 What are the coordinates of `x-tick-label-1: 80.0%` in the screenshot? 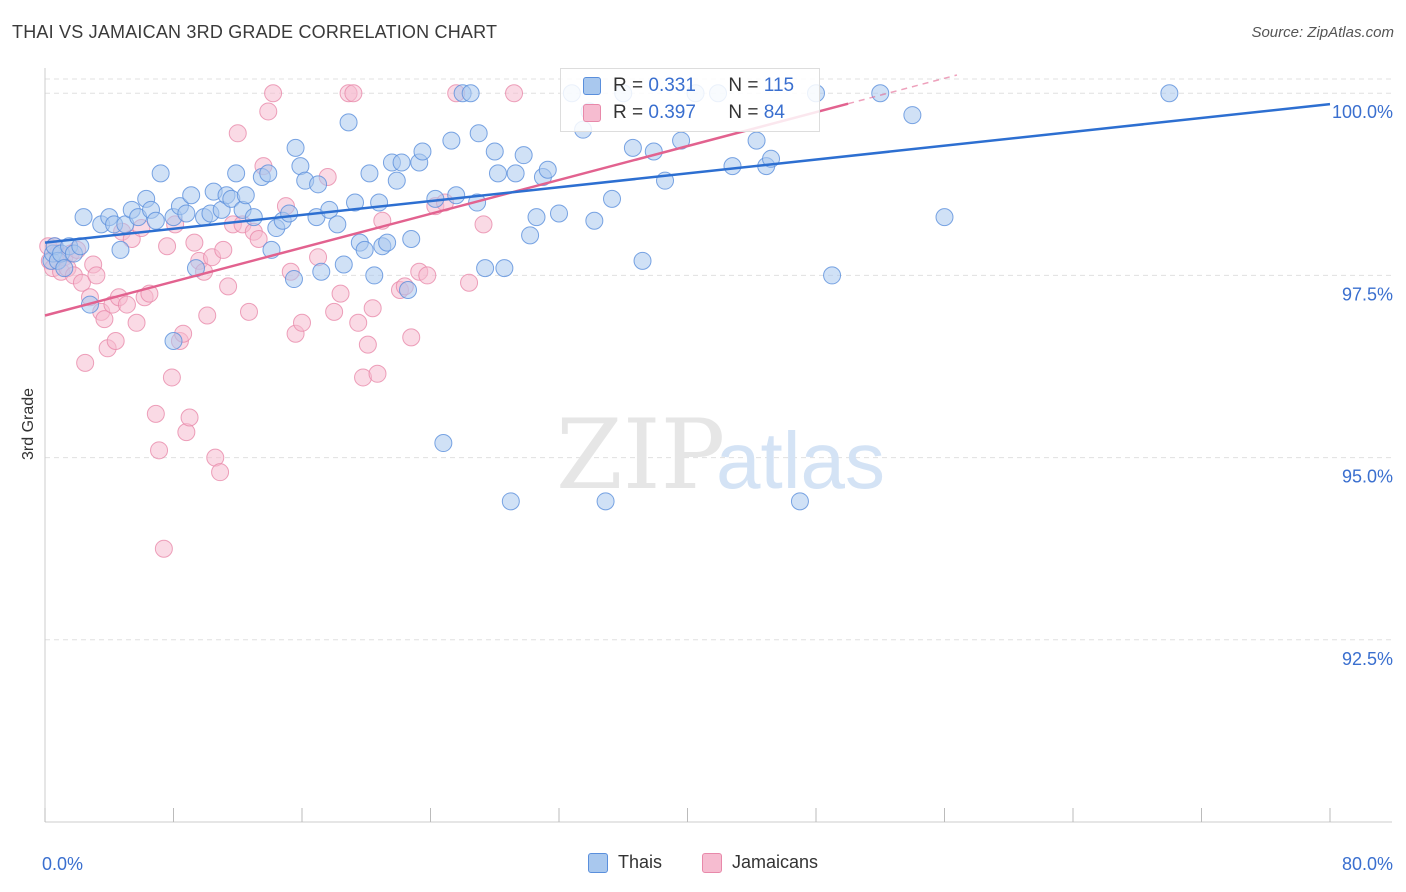 It's located at (1367, 864).